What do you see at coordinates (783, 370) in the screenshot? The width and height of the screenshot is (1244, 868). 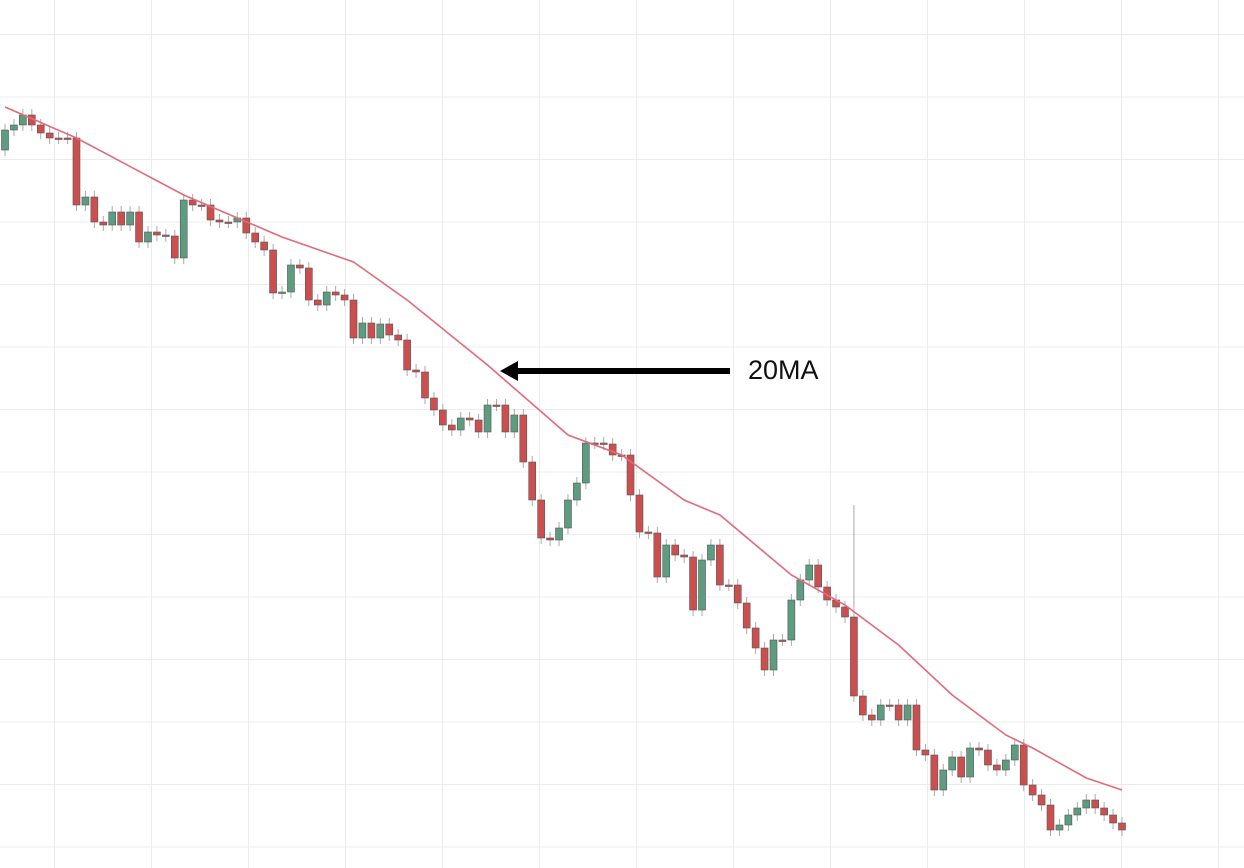 I see `annotation: 20MA` at bounding box center [783, 370].